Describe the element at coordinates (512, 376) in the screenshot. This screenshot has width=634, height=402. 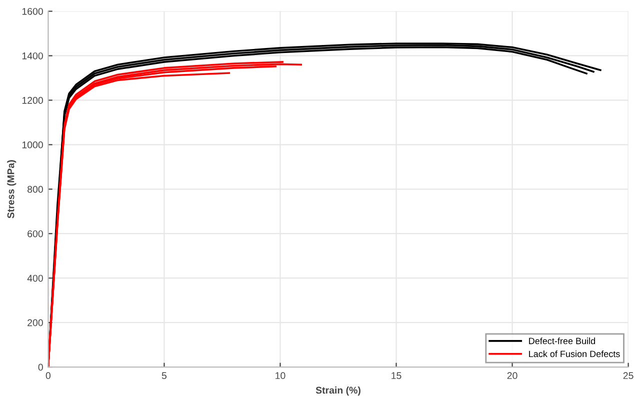
I see `x-tick-label: 20` at that location.